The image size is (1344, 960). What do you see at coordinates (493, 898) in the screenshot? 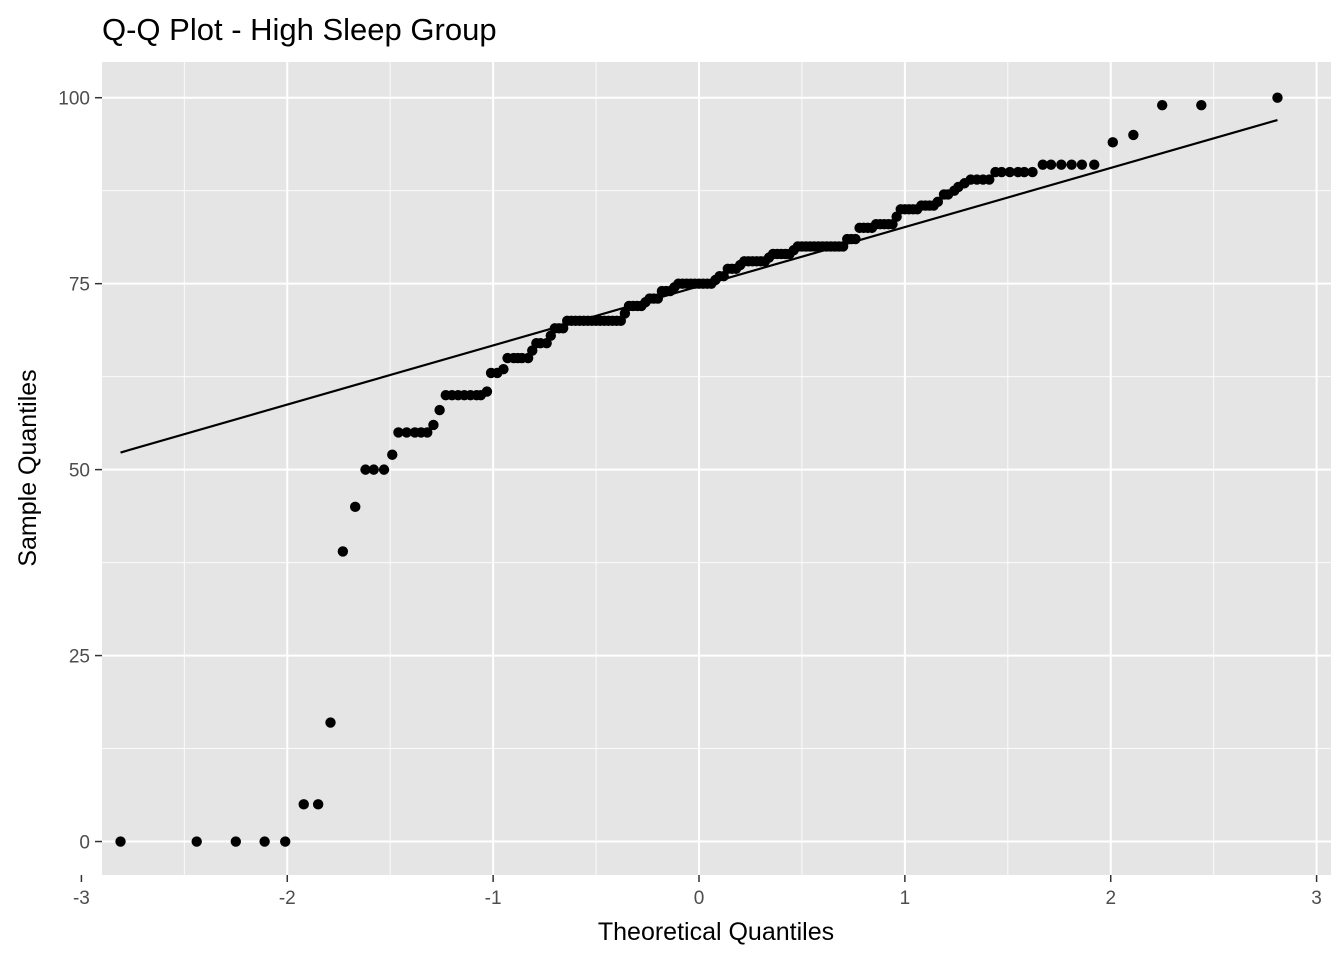
I see `x-tick-label: -1` at bounding box center [493, 898].